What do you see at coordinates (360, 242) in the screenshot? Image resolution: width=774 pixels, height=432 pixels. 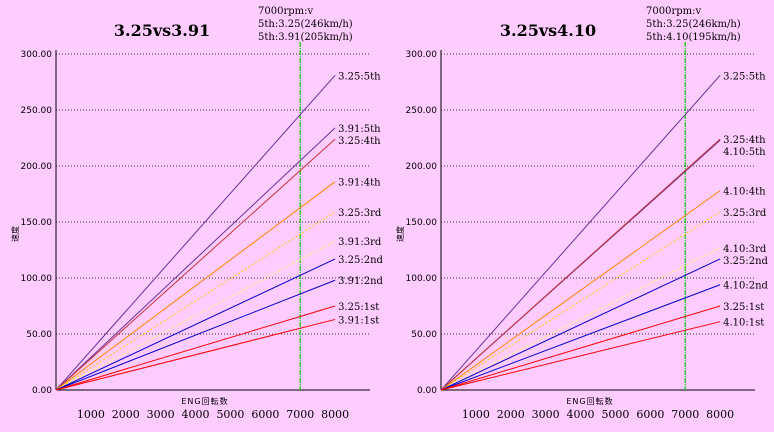 I see `series-label: 3.91:3rd` at bounding box center [360, 242].